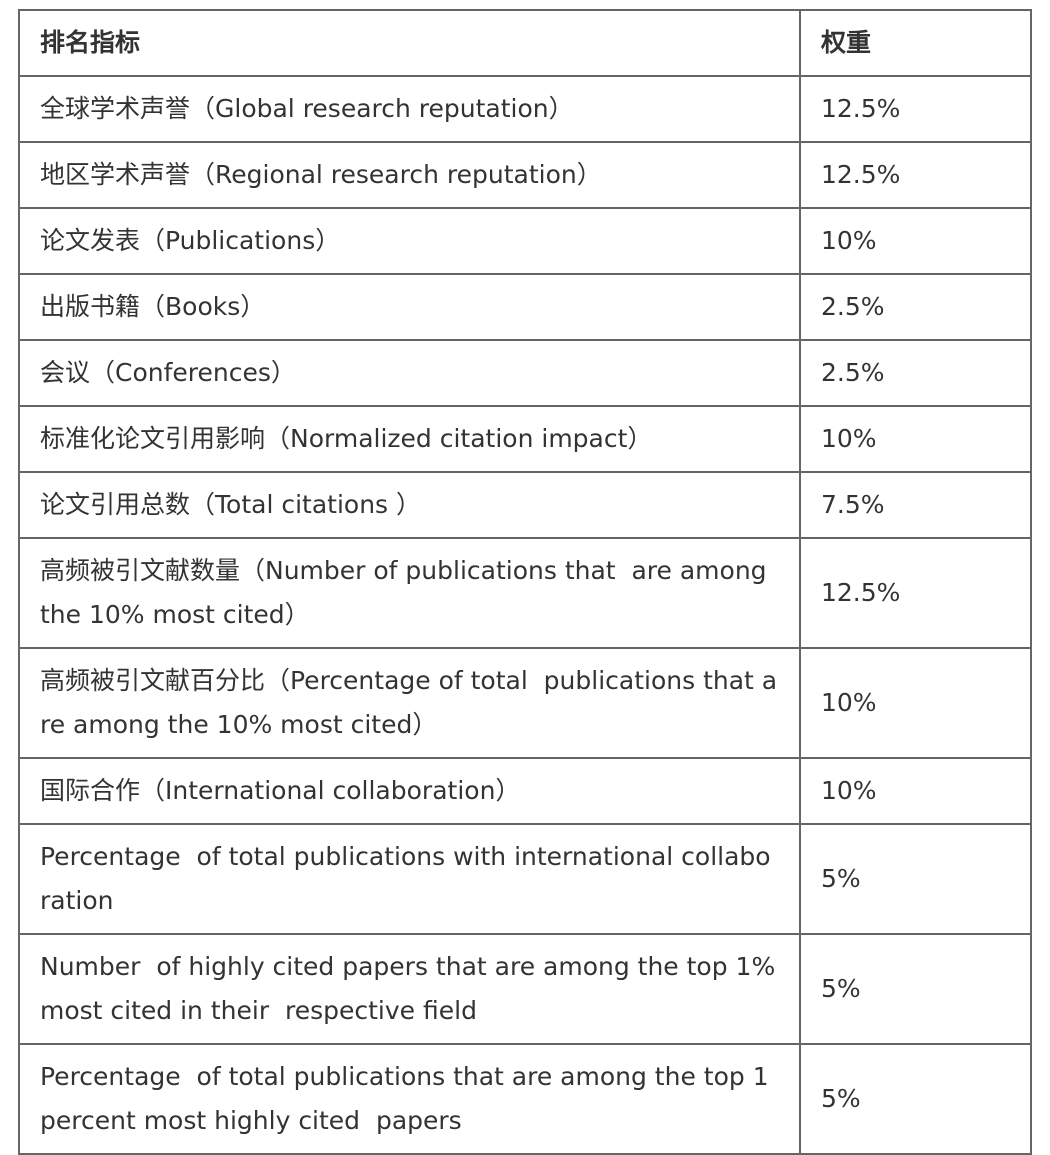 This screenshot has height=1155, width=1050. What do you see at coordinates (409, 373) in the screenshot?
I see `indicator-cell: 会议（Conferences）` at bounding box center [409, 373].